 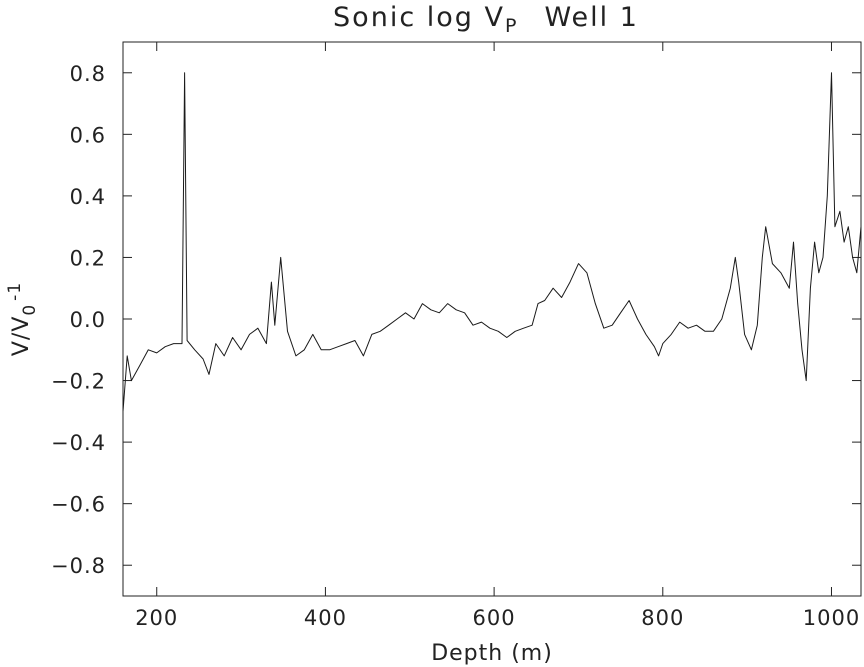 I want to click on chart-title-main: Sonic log V, so click(x=419, y=17).